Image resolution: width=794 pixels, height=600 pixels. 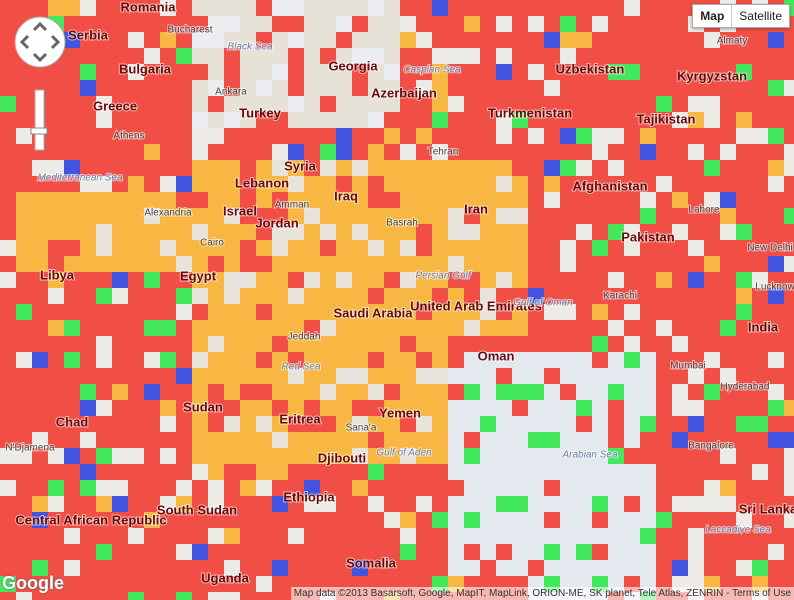 I want to click on pan-ring, so click(x=40, y=42).